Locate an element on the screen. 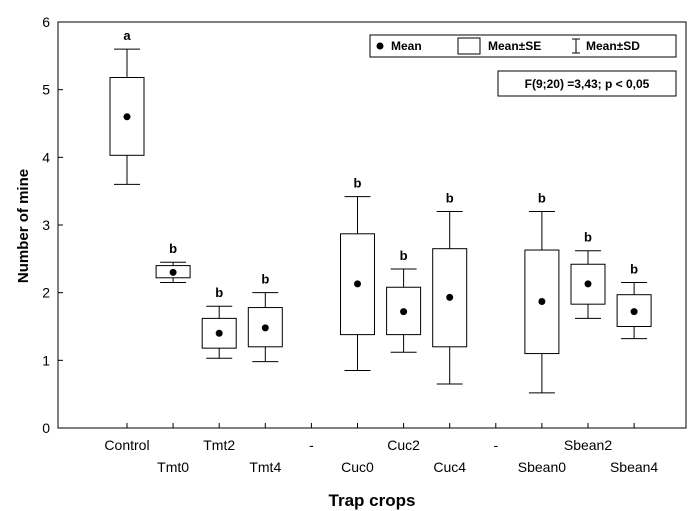  x-category-label: Sbean2 is located at coordinates (588, 445).